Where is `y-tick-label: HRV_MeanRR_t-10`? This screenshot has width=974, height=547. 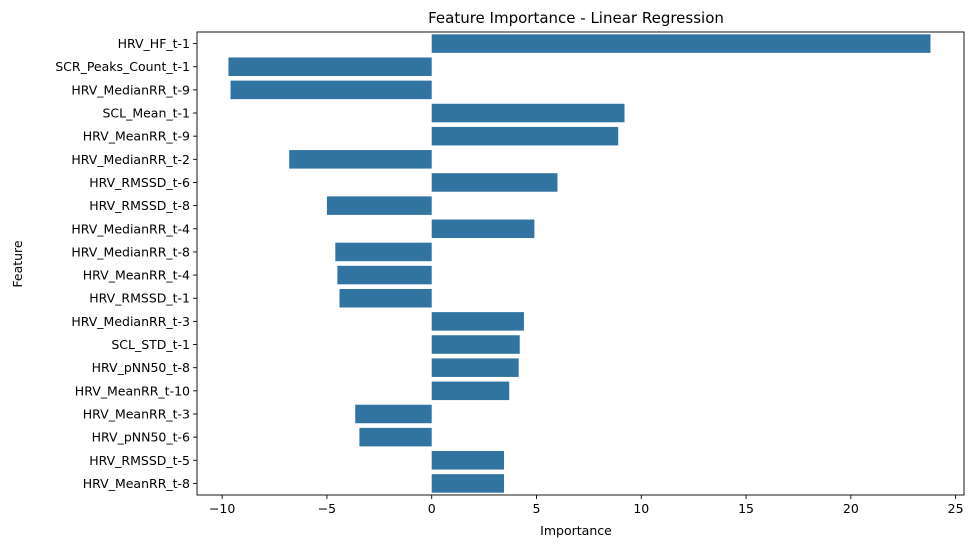
y-tick-label: HRV_MeanRR_t-10 is located at coordinates (132, 390).